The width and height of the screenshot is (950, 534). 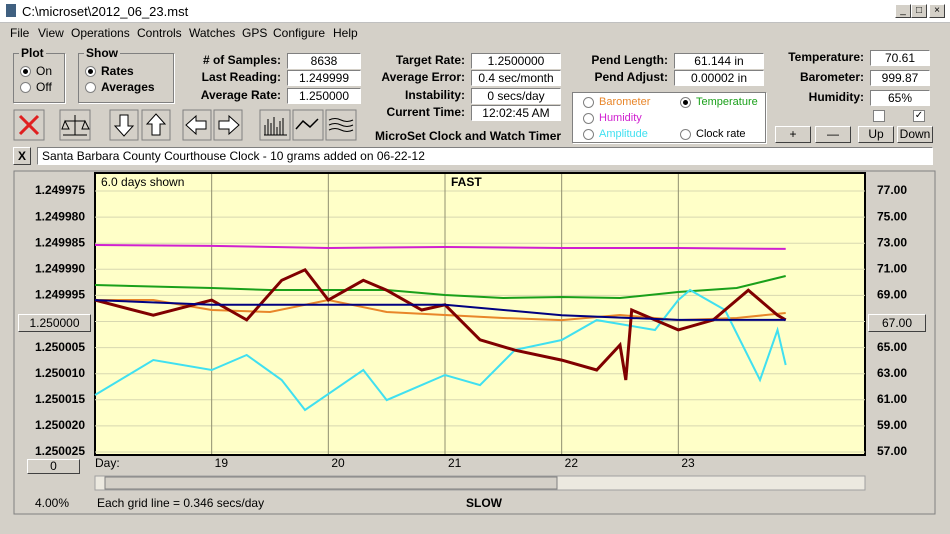 I want to click on field-label: Current Time:, so click(x=425, y=112).